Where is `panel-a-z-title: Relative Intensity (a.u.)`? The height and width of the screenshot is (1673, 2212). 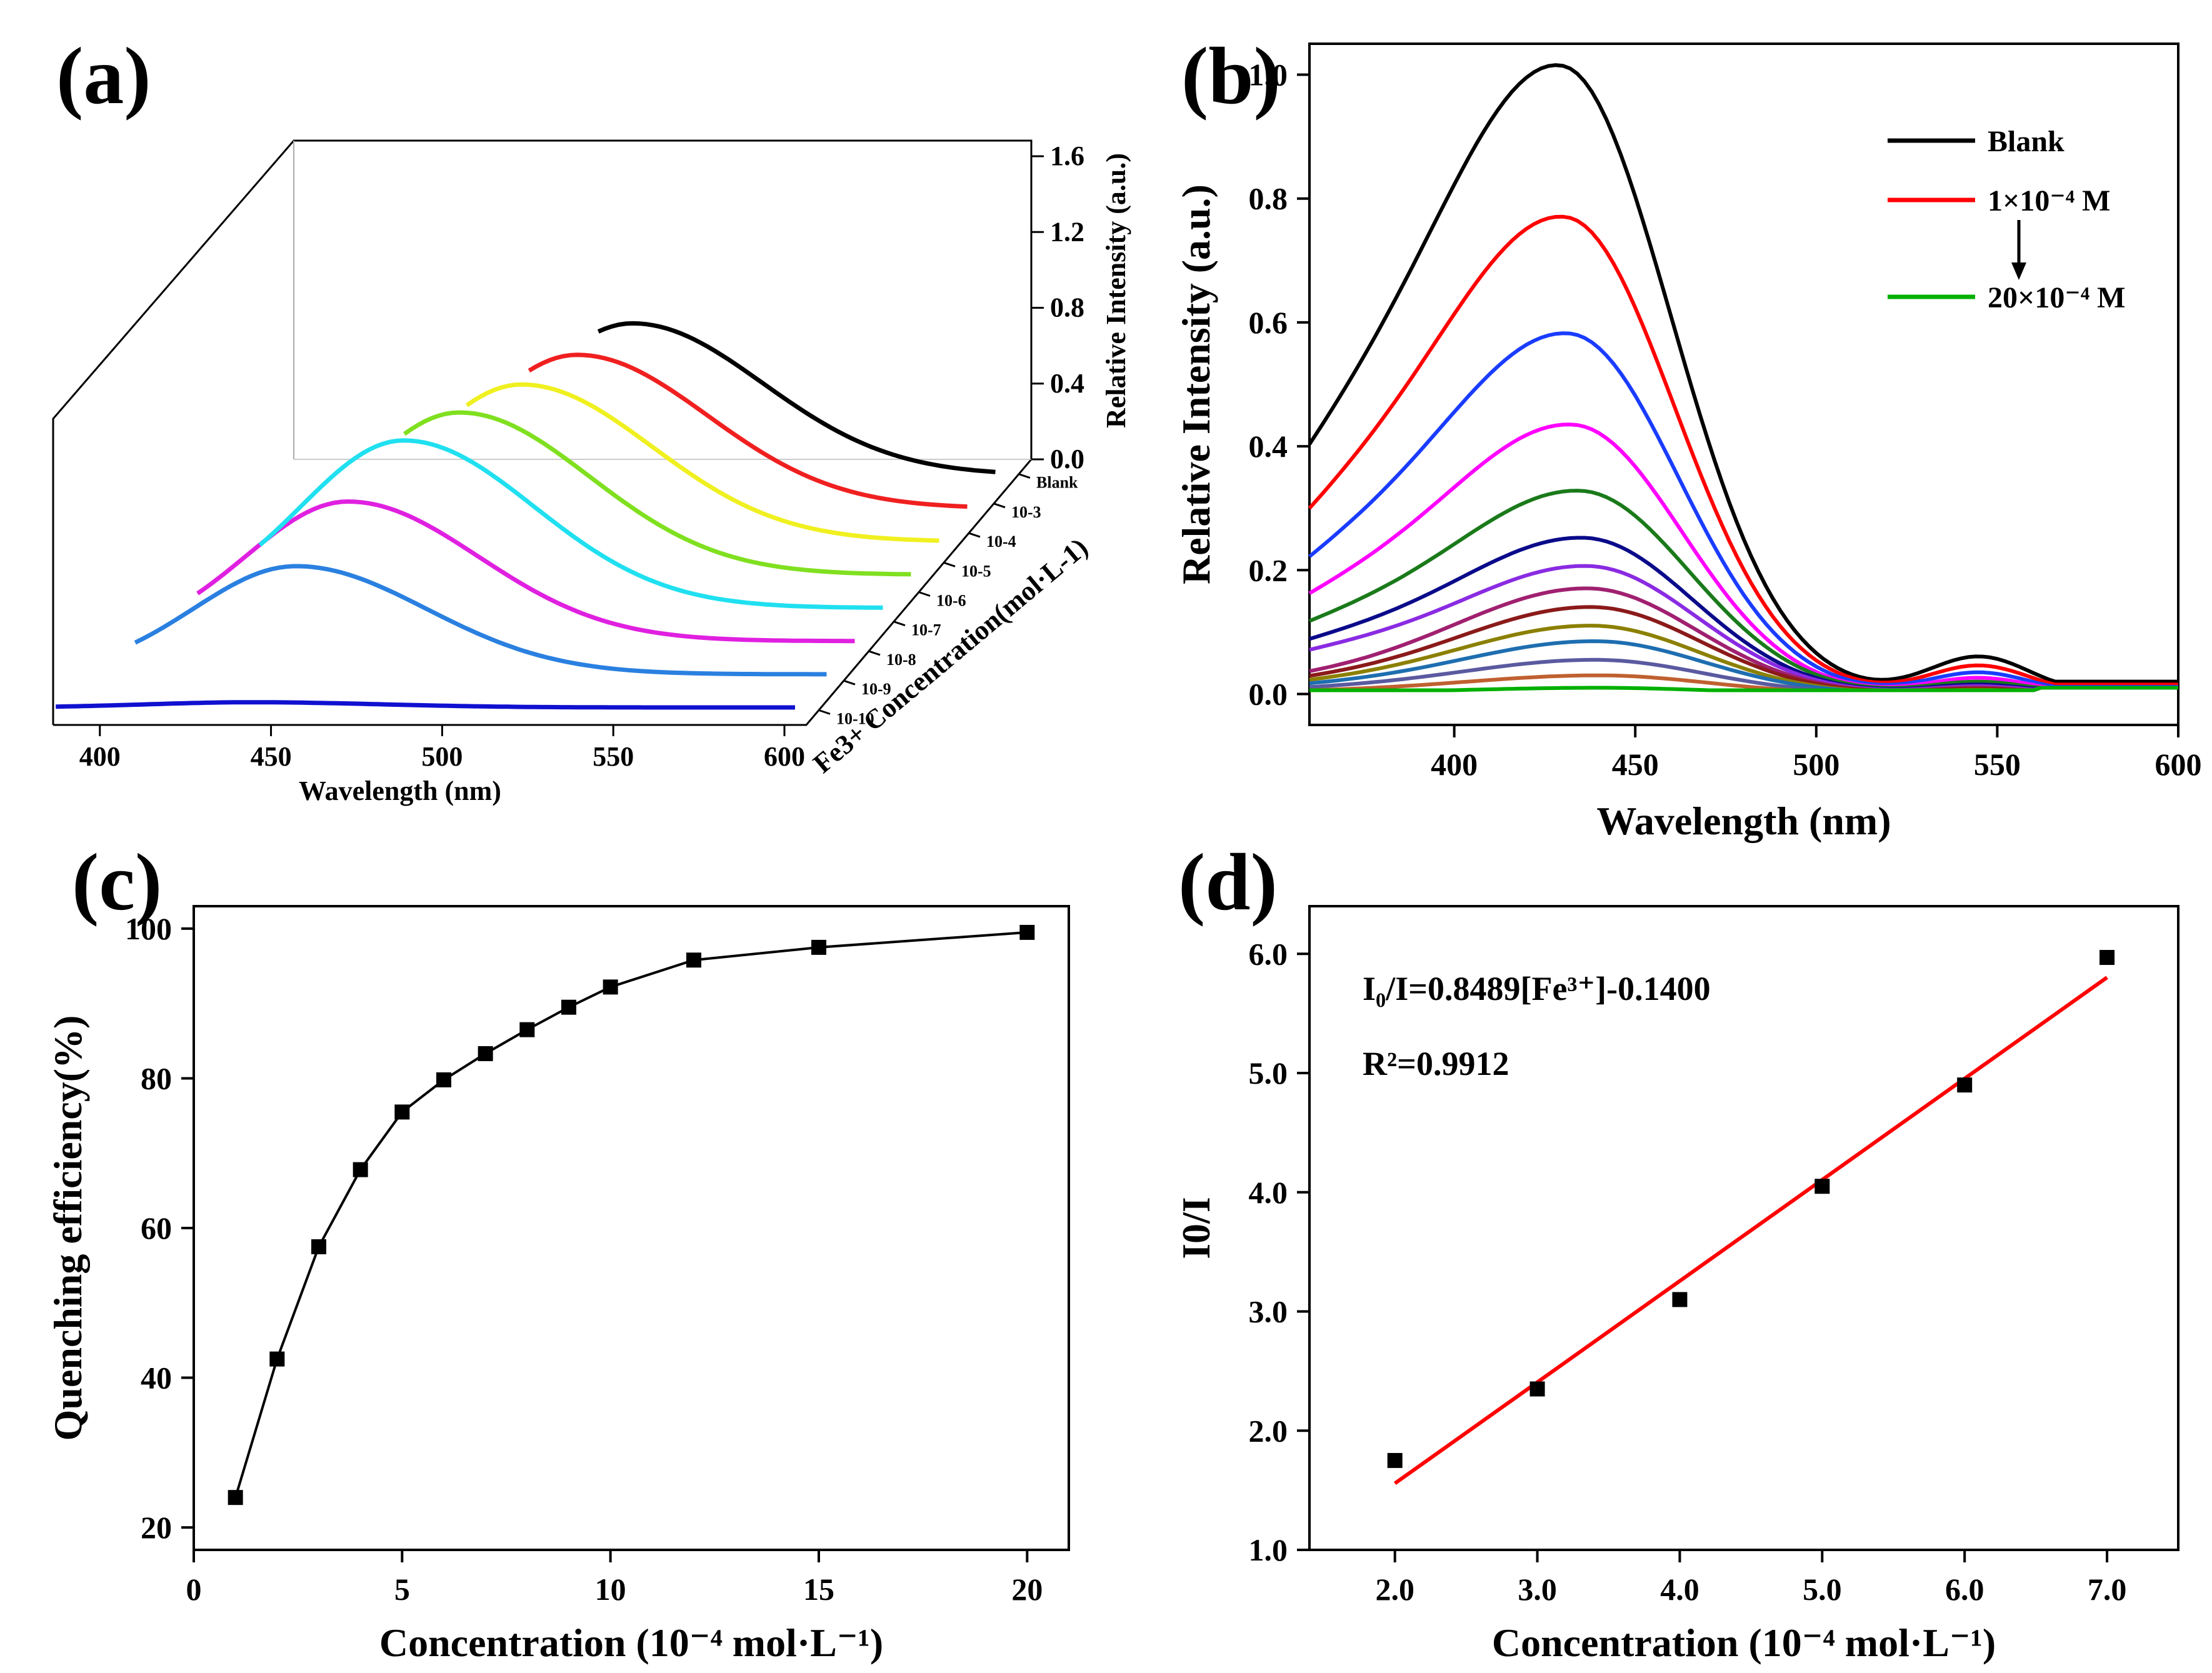
panel-a-z-title: Relative Intensity (a.u.) is located at coordinates (1116, 290).